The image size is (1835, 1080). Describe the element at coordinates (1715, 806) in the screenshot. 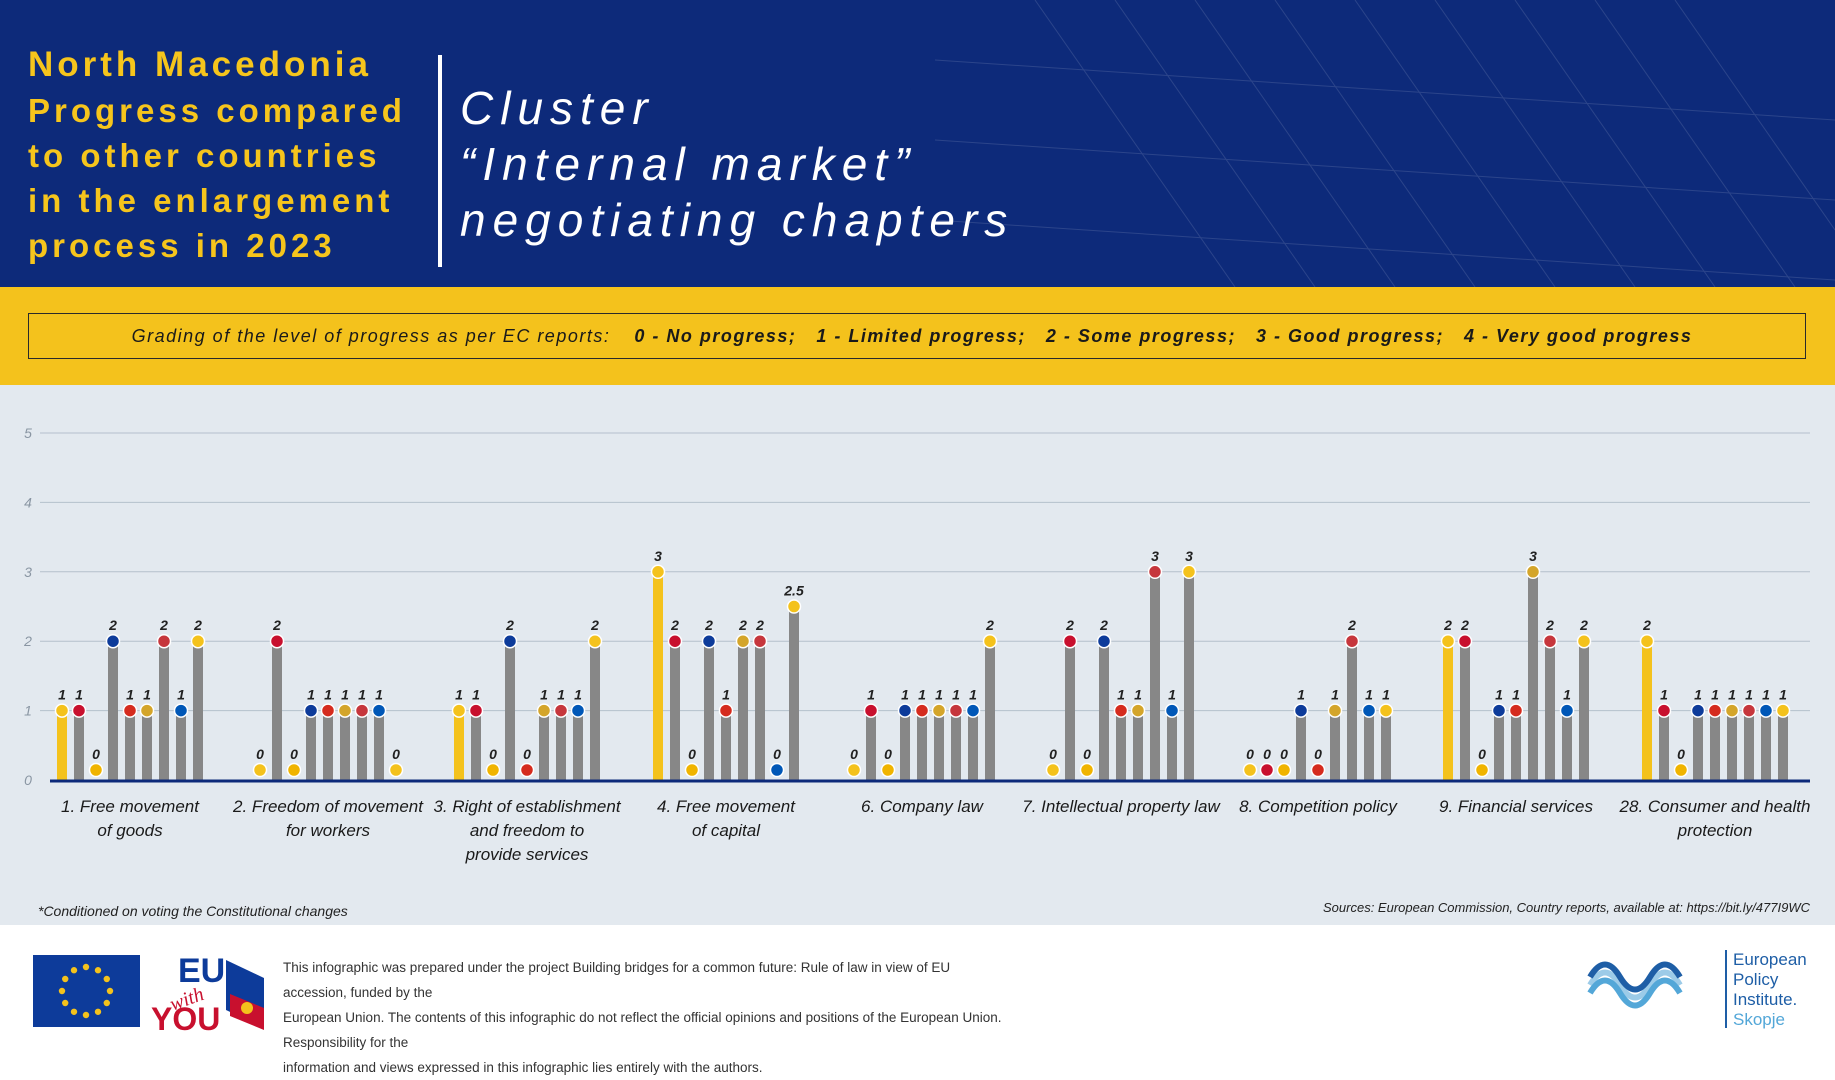

I see `category-label: 28. Consumer and health` at that location.